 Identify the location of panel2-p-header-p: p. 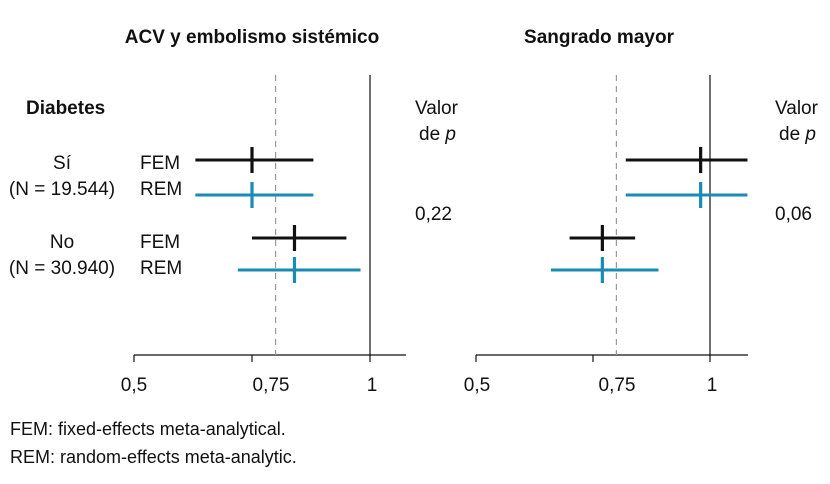
(810, 134).